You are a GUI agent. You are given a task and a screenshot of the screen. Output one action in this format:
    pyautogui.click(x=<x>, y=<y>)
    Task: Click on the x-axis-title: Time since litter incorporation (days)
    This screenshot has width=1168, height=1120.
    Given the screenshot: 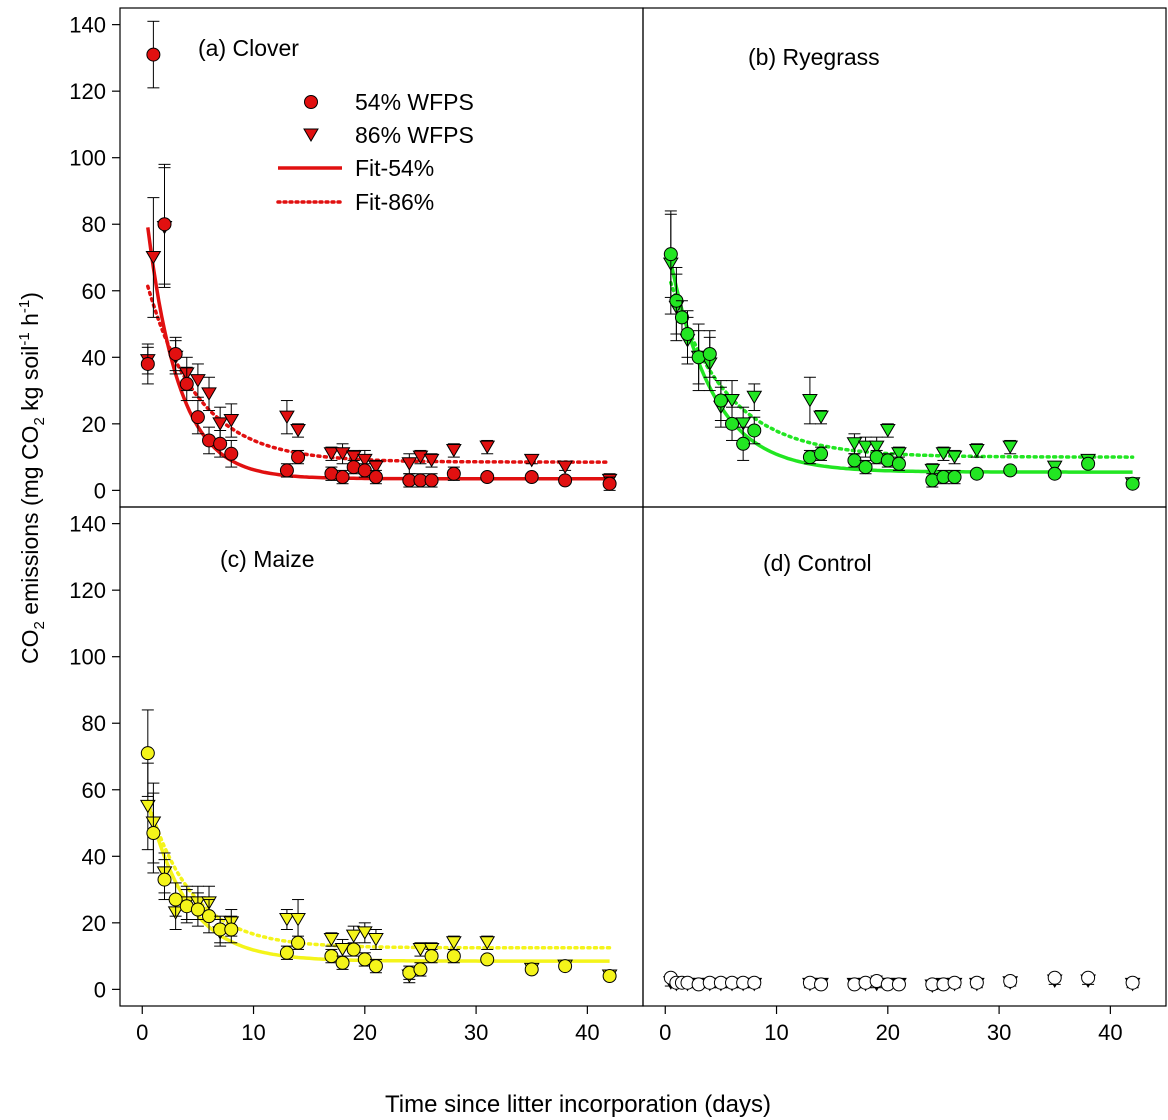 What is the action you would take?
    pyautogui.click(x=578, y=1104)
    